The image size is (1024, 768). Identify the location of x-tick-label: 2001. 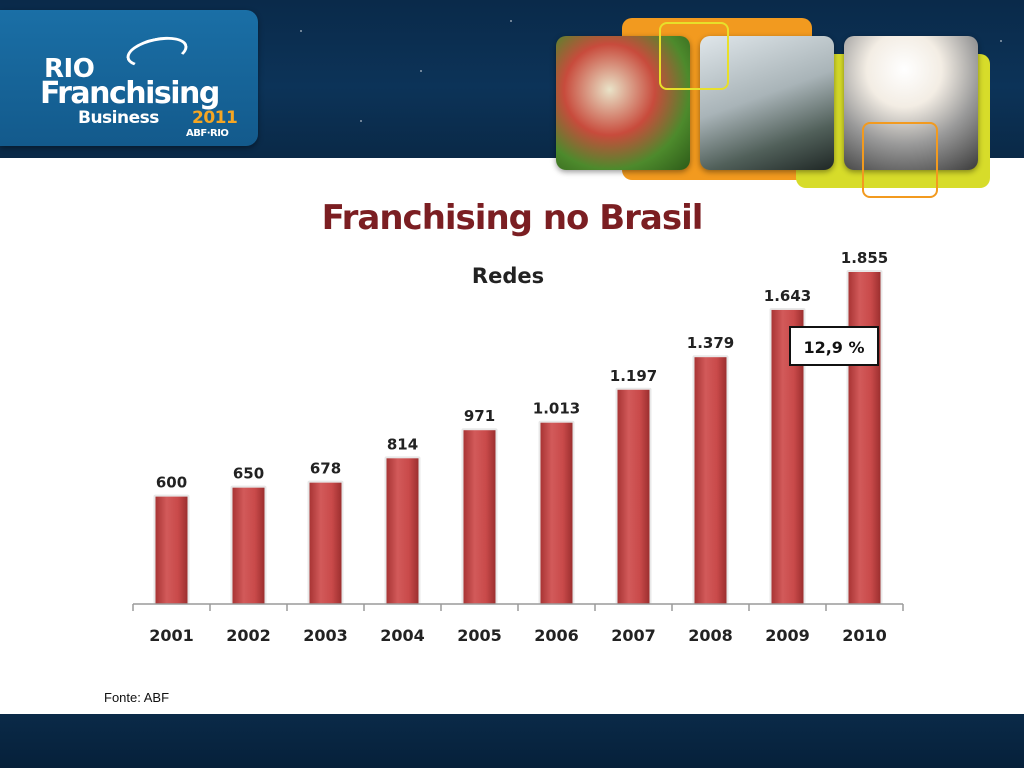
(171, 635).